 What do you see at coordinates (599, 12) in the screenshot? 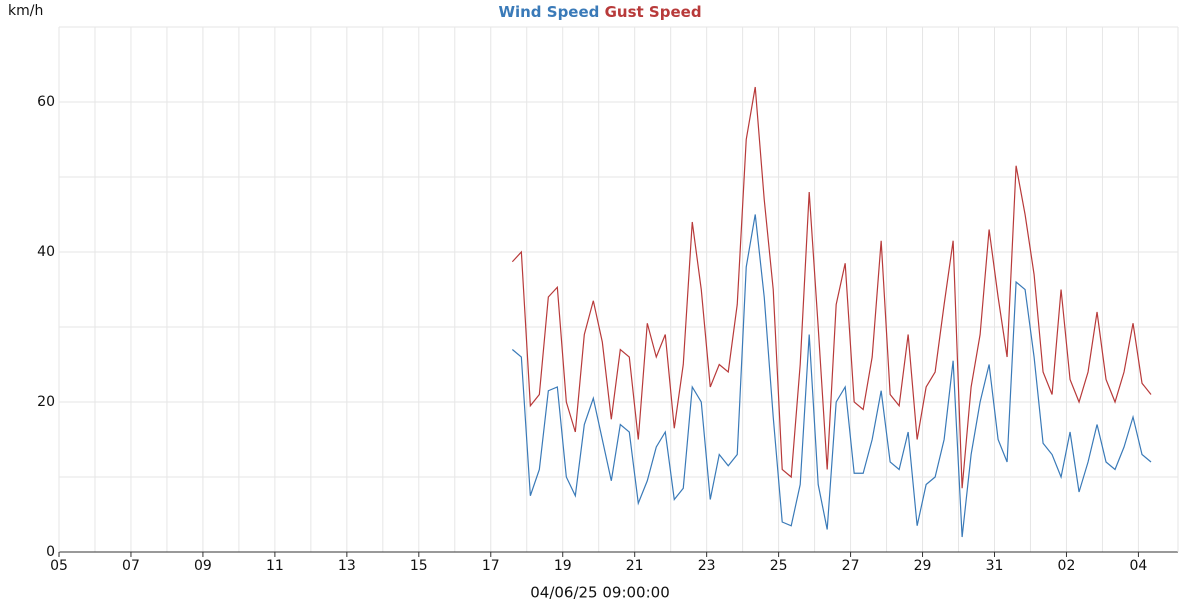
I see `chart-title: Wind Speed Gust Speed` at bounding box center [599, 12].